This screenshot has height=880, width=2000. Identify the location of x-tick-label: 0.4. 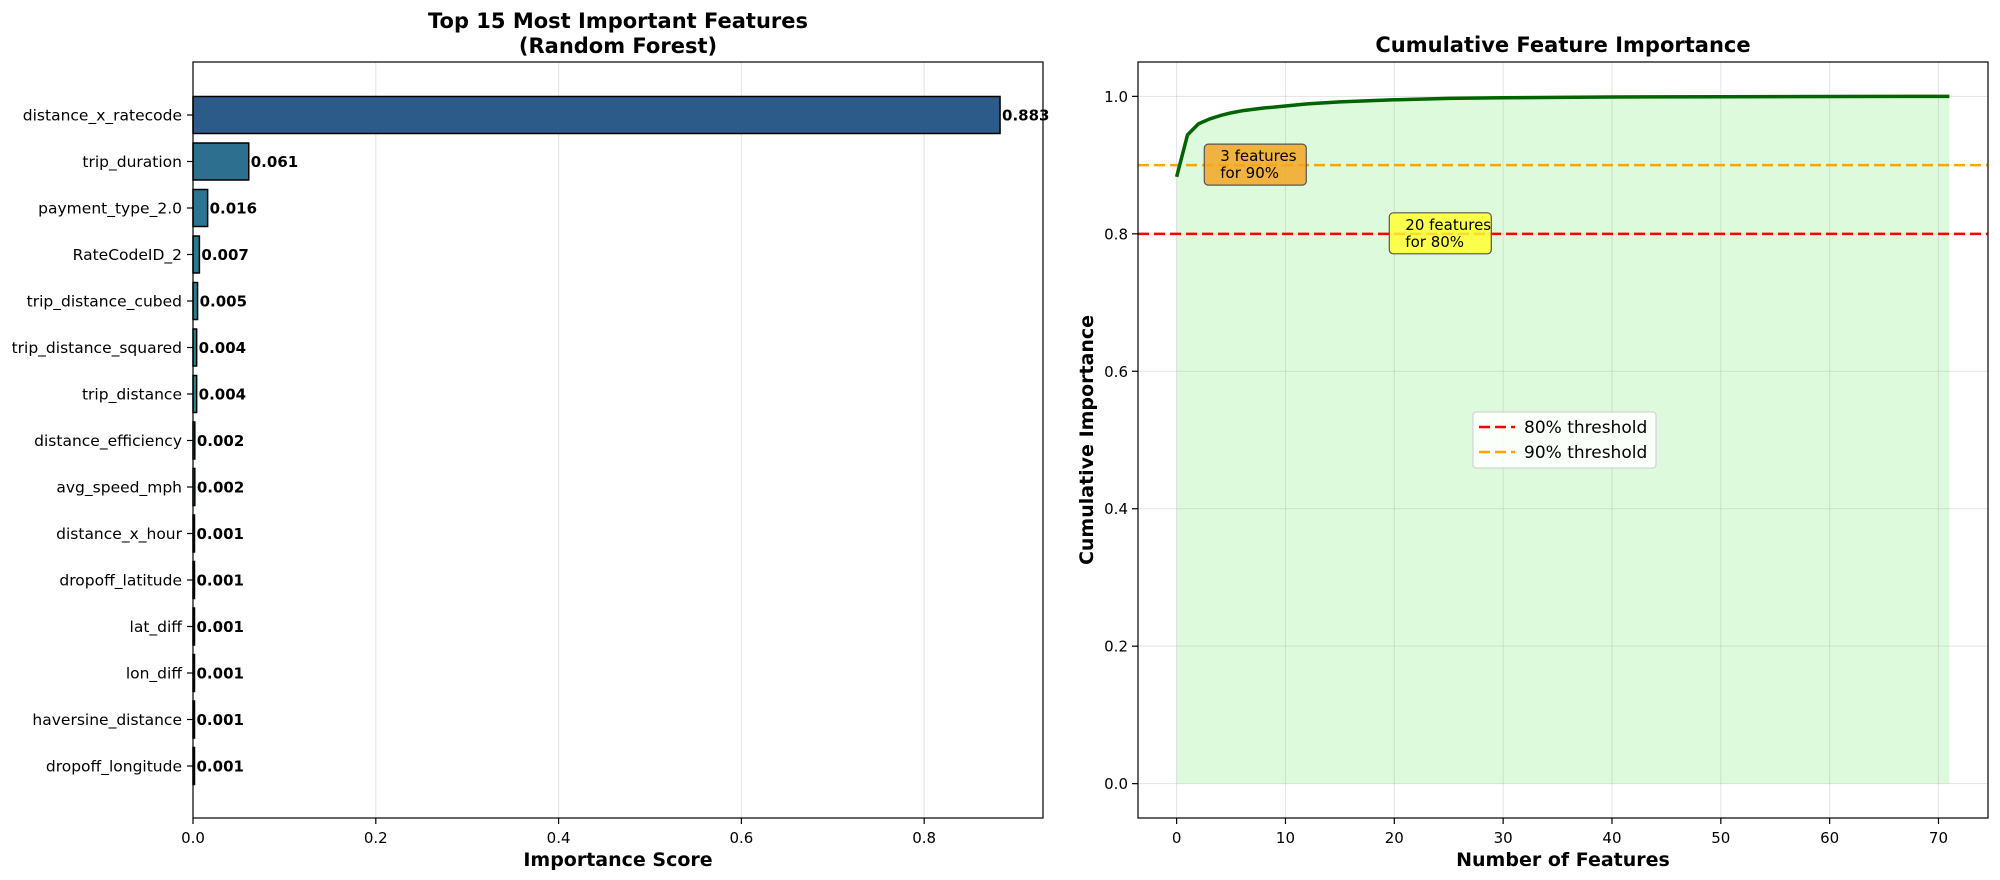
(559, 838).